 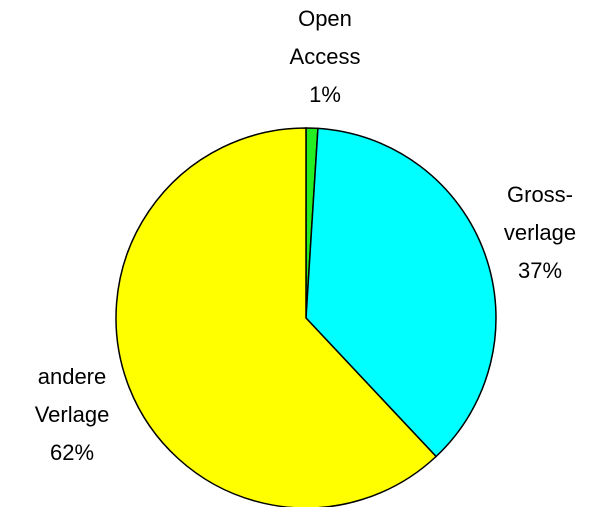 What do you see at coordinates (72, 414) in the screenshot?
I see `slice-label: Verlage` at bounding box center [72, 414].